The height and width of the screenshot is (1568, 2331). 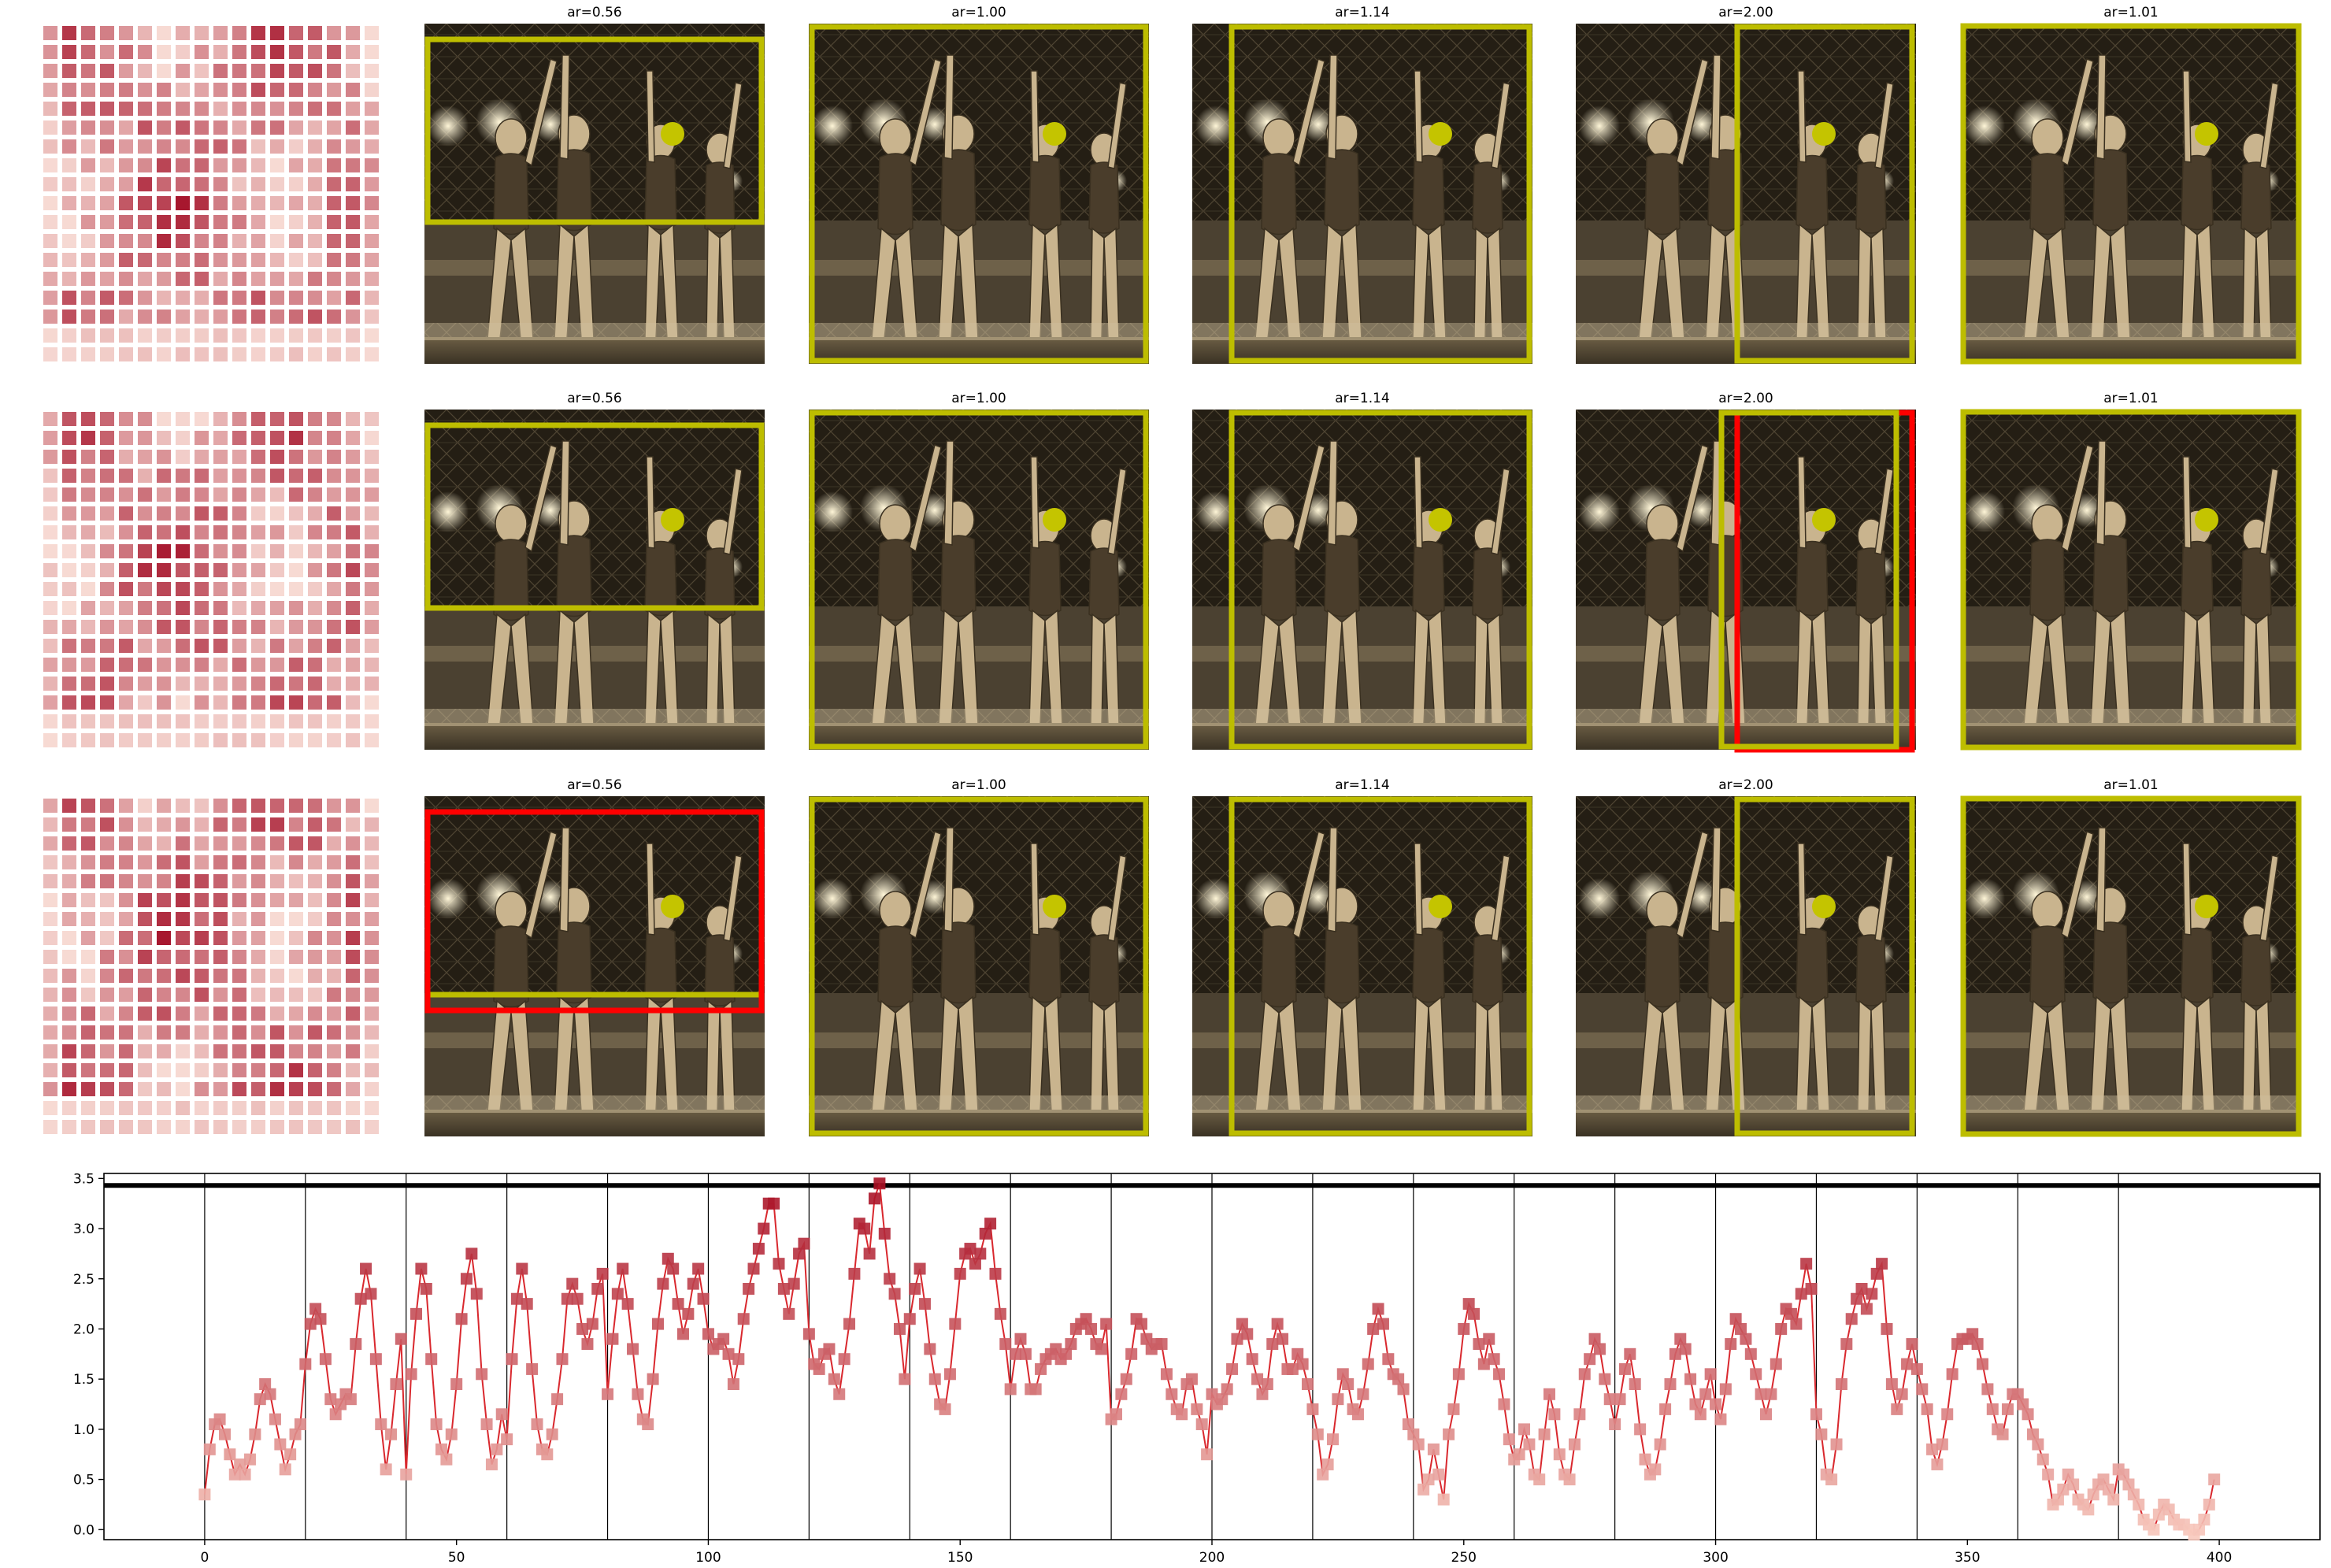 I want to click on photo-panel: ar=2.00, so click(x=1746, y=572).